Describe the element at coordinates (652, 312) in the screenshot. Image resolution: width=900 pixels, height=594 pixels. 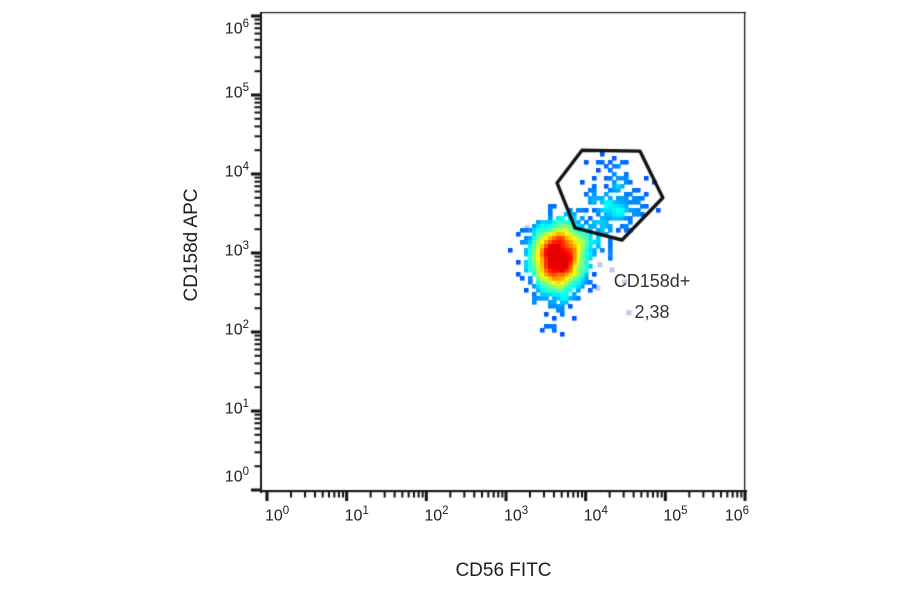
I see `gate-percentage: 2,38` at that location.